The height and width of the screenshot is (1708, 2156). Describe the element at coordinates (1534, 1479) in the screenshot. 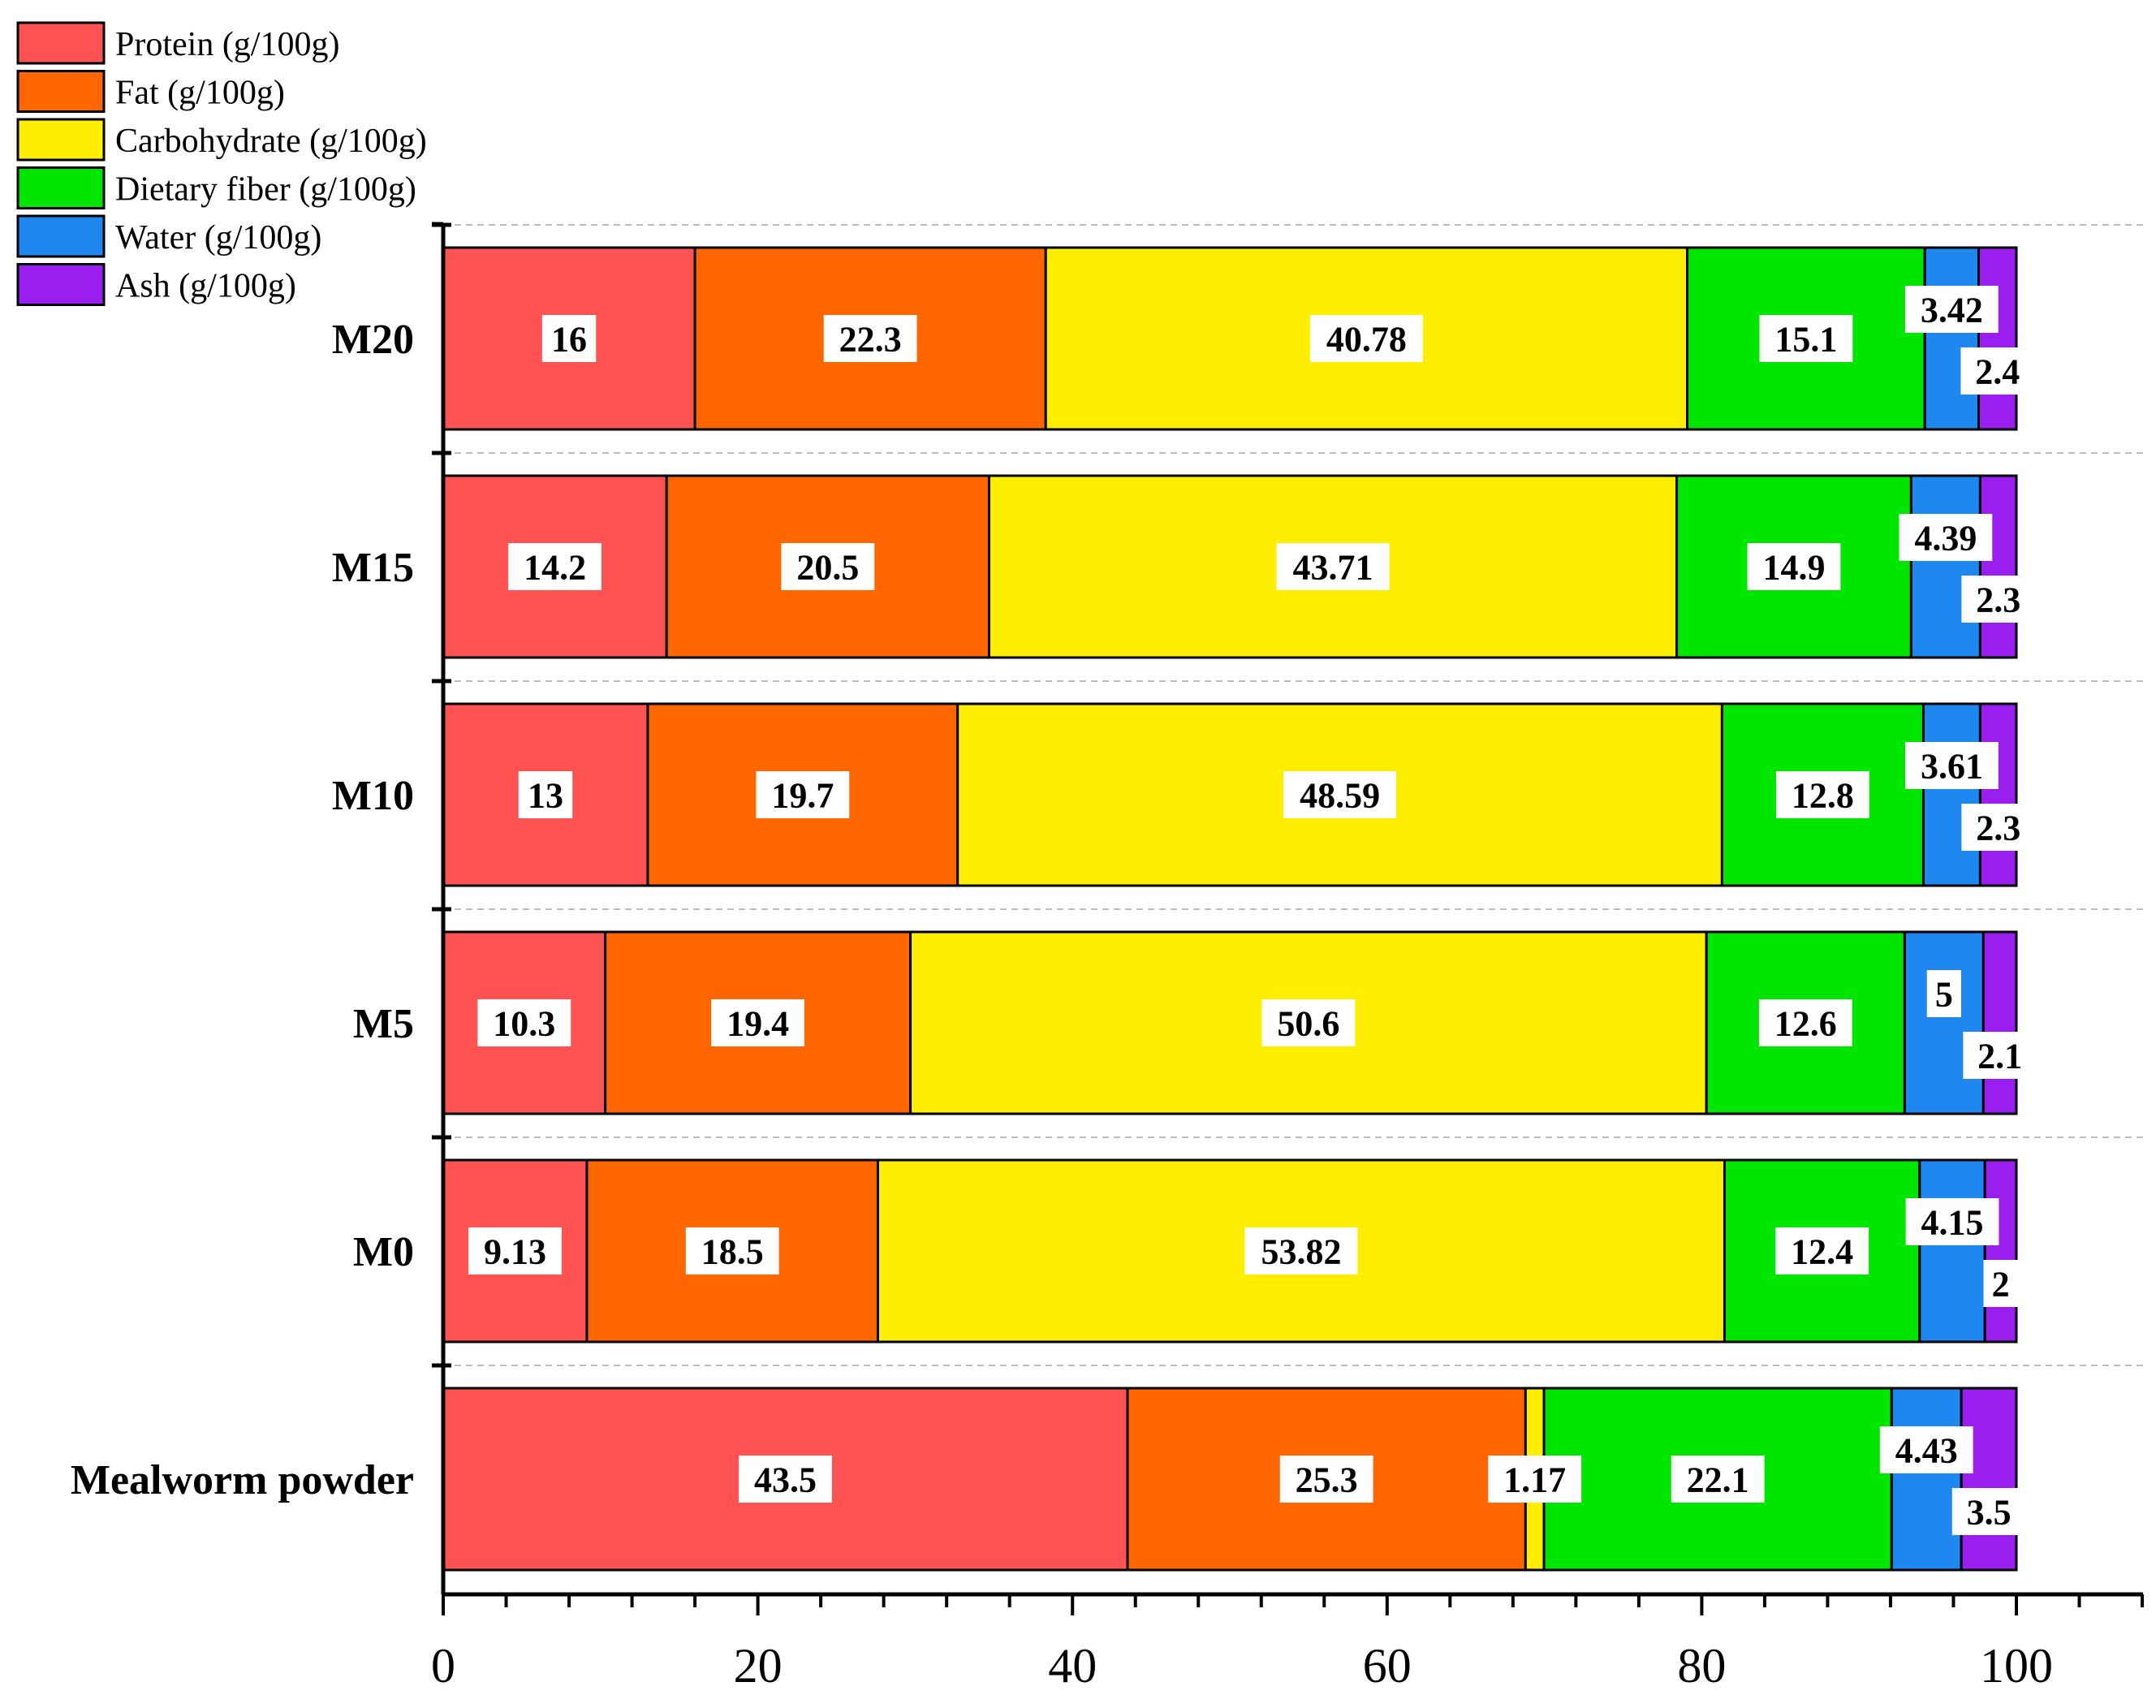

I see `data-label: 1.17` at that location.